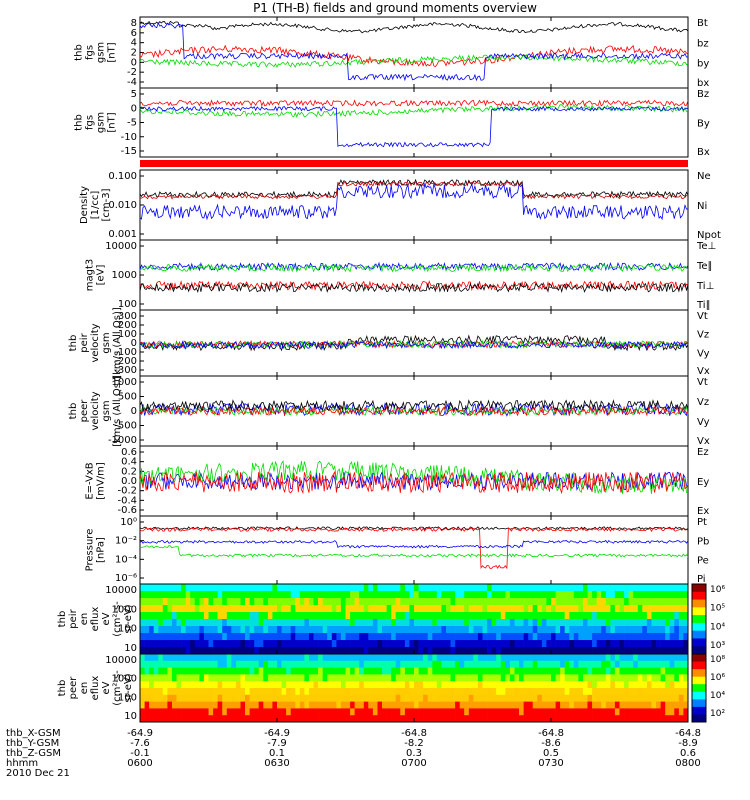  I want to click on trace-Vx-peir, so click(414, 345).